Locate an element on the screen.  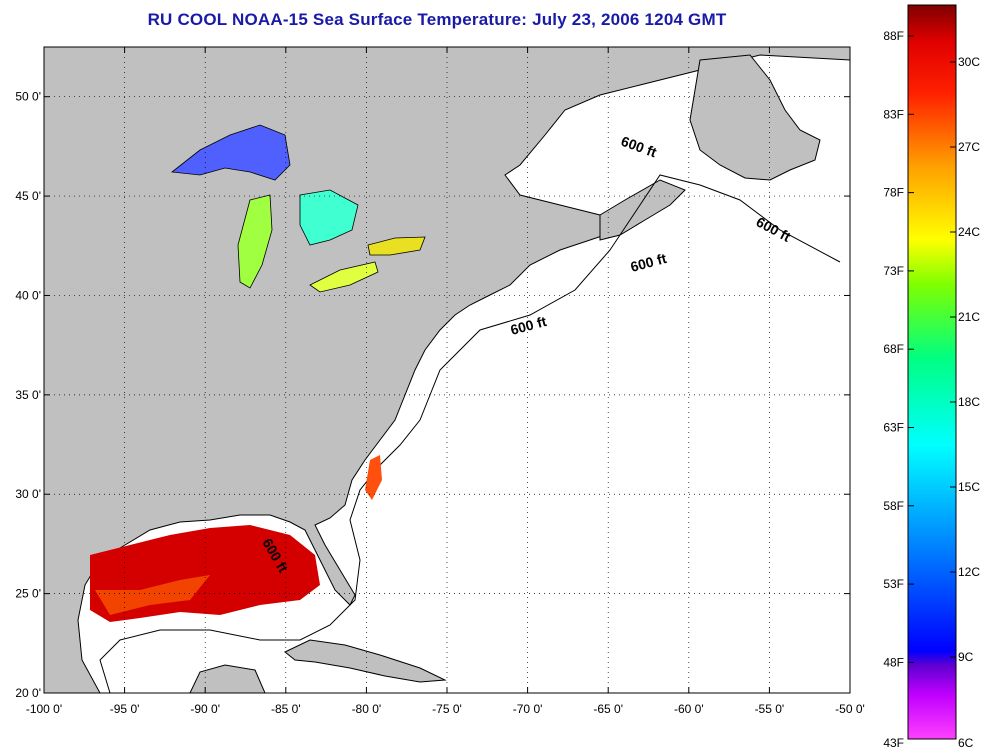
lake-ontario is located at coordinates (396, 246).